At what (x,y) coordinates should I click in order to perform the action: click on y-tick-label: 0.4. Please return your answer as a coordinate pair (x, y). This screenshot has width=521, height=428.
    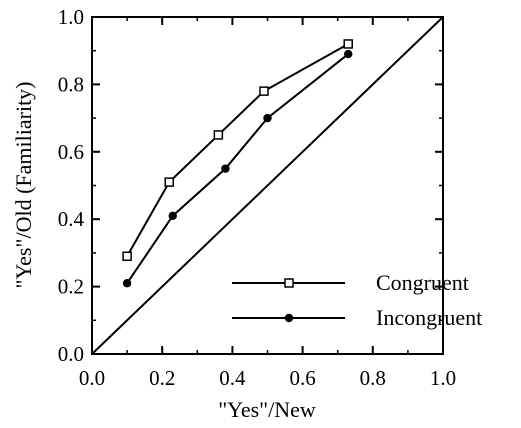
    Looking at the image, I should click on (71, 219).